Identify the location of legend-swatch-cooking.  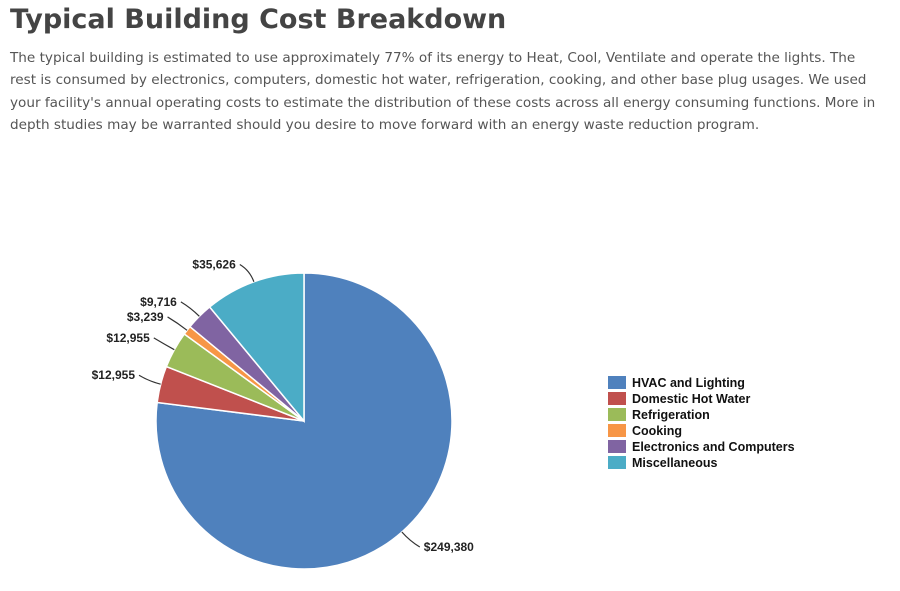
(617, 430).